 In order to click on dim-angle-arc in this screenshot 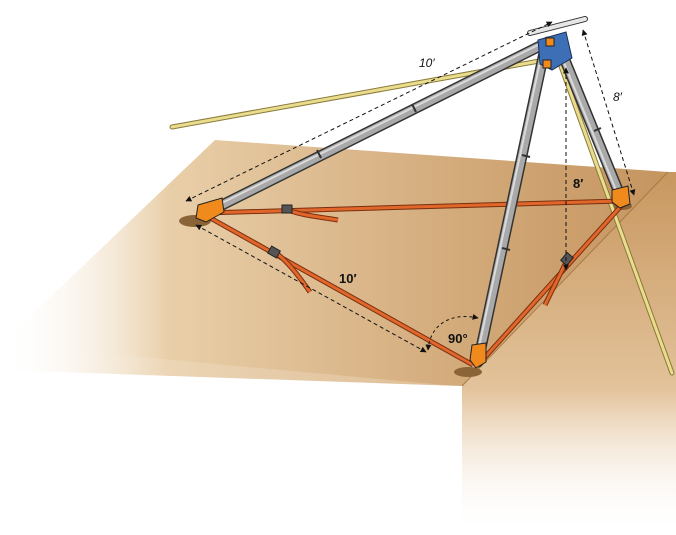, I will do `click(452, 332)`.